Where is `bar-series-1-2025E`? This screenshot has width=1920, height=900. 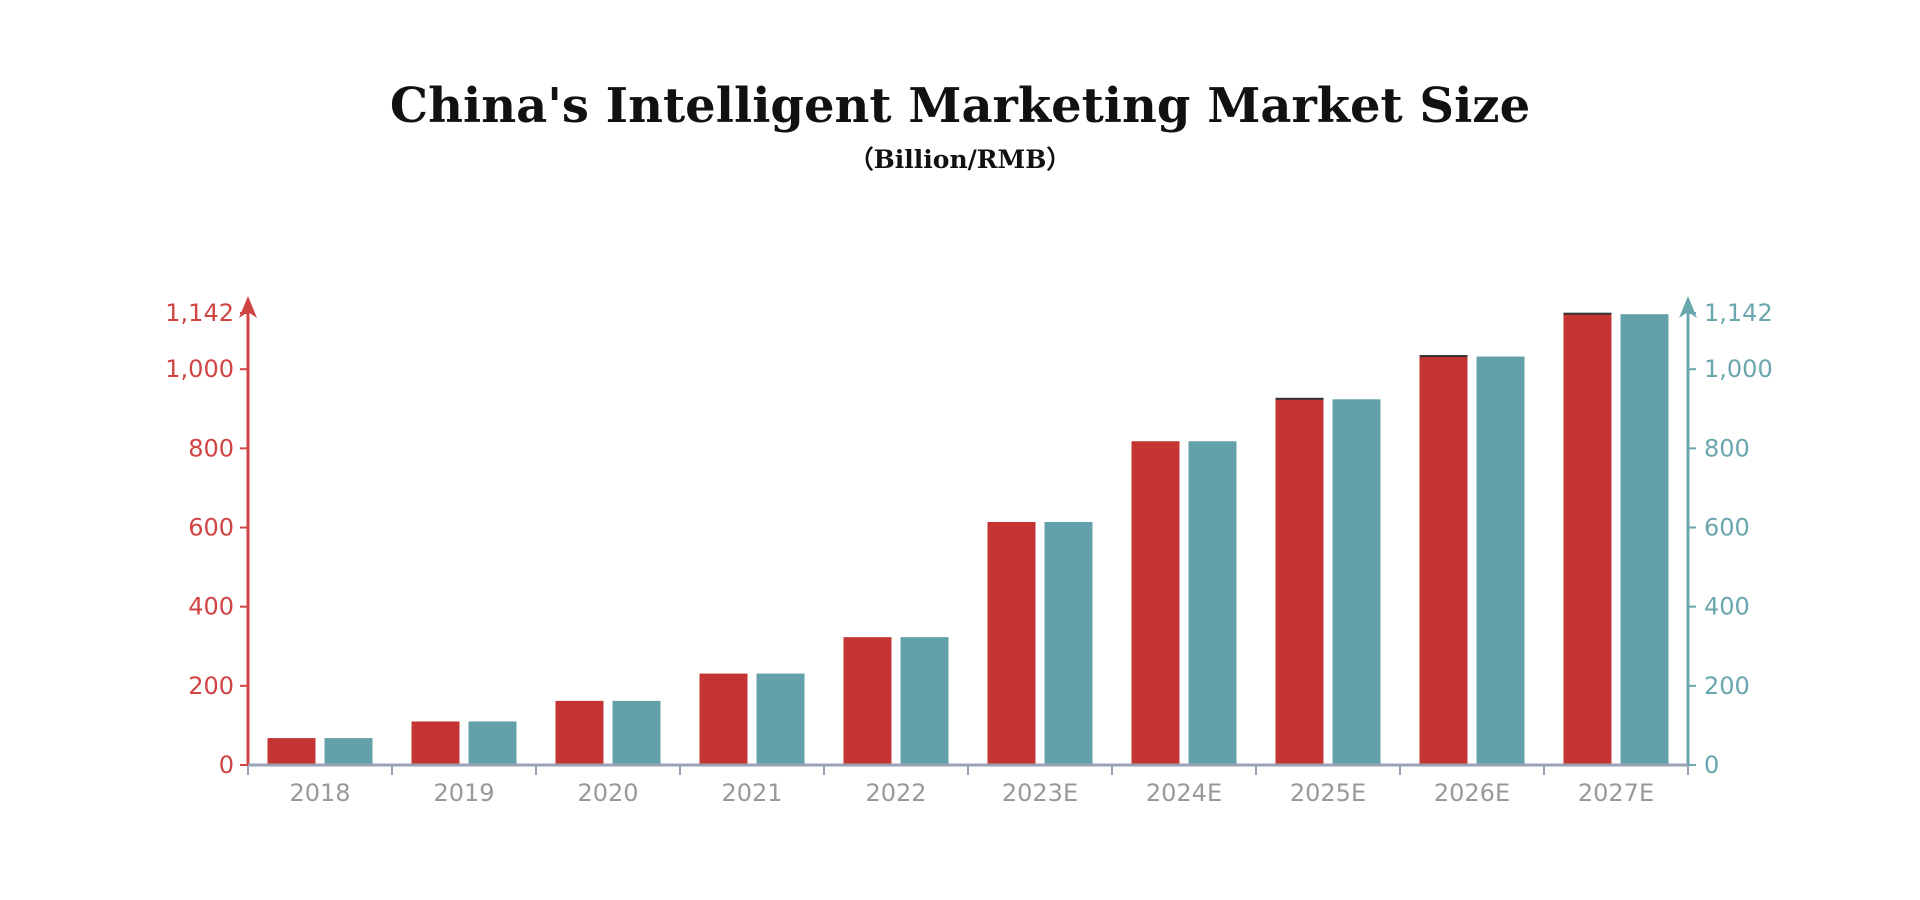 bar-series-1-2025E is located at coordinates (1299, 582).